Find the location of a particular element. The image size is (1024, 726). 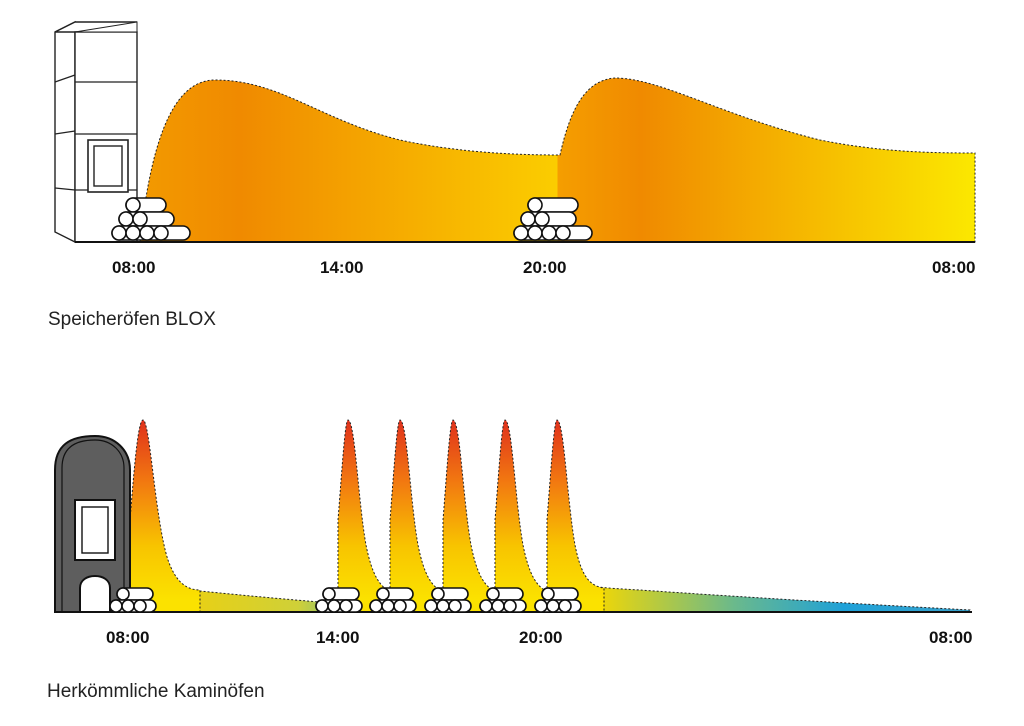

top-time-label-1: 08:00 is located at coordinates (133, 267).